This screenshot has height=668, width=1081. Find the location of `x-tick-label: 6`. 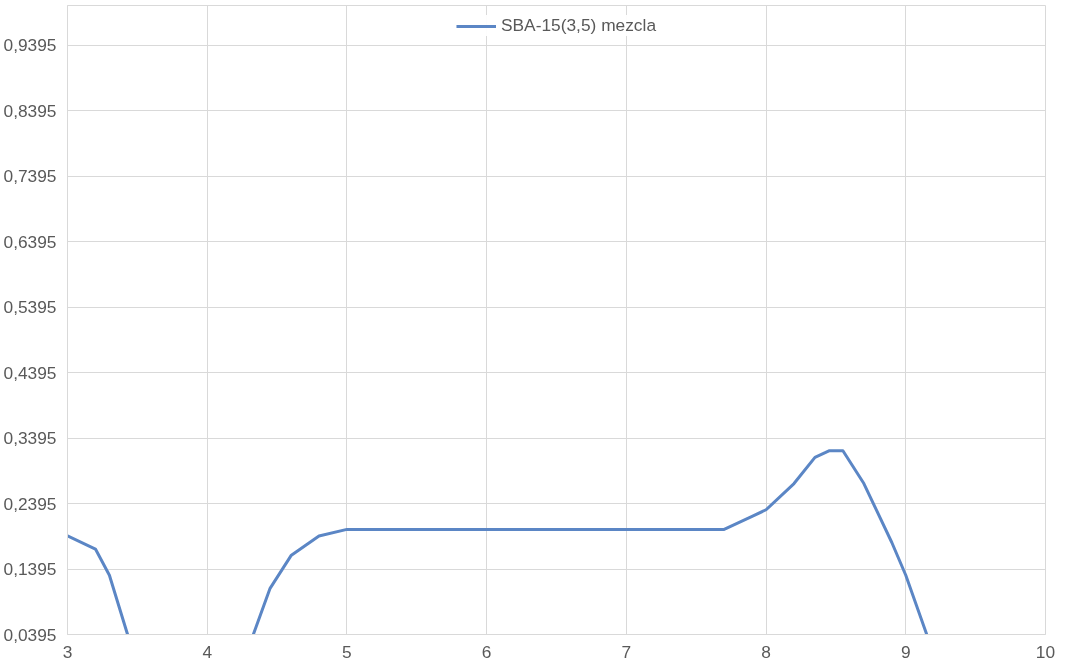

x-tick-label: 6 is located at coordinates (486, 651).